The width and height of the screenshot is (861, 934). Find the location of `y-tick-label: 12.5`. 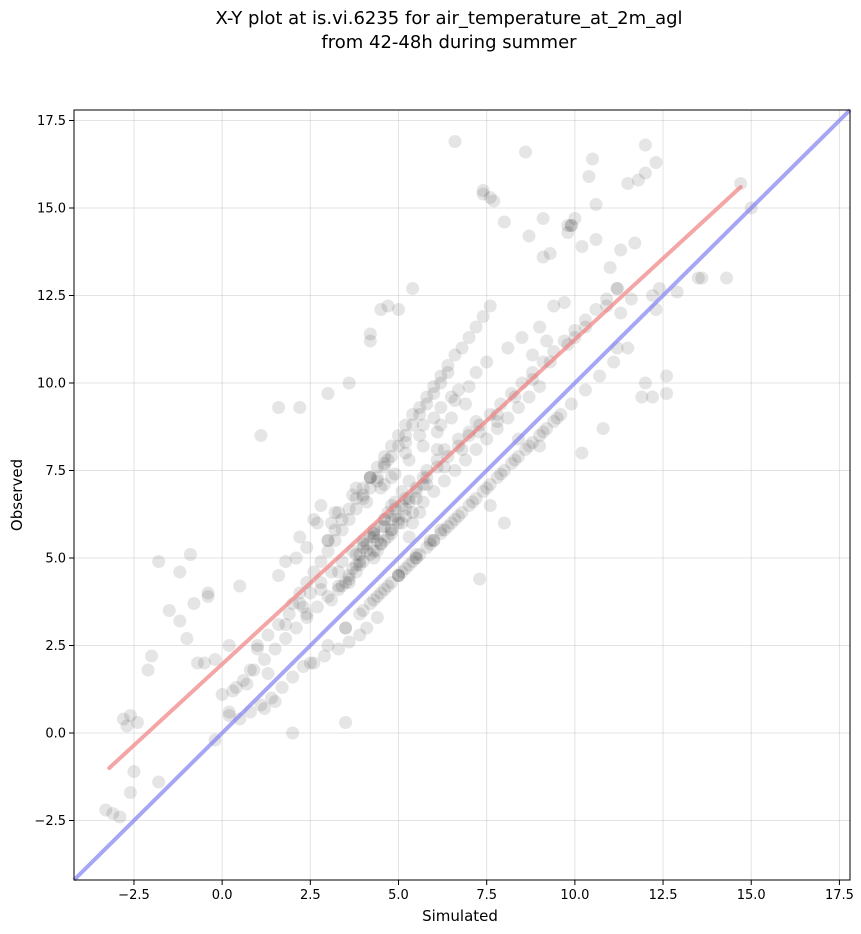

y-tick-label: 12.5 is located at coordinates (51, 296).